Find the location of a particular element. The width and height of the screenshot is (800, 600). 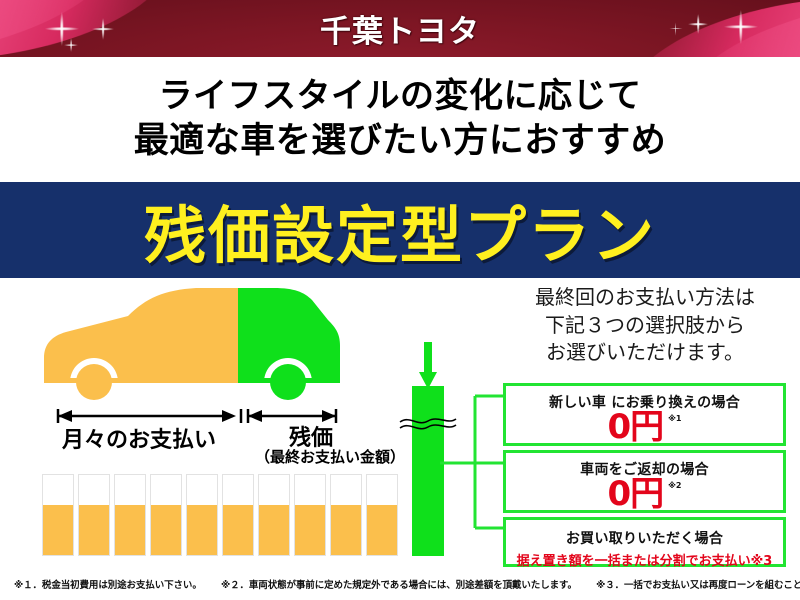

subheadline-line-2: 最適な車を選びたい方におすすめ is located at coordinates (400, 140).